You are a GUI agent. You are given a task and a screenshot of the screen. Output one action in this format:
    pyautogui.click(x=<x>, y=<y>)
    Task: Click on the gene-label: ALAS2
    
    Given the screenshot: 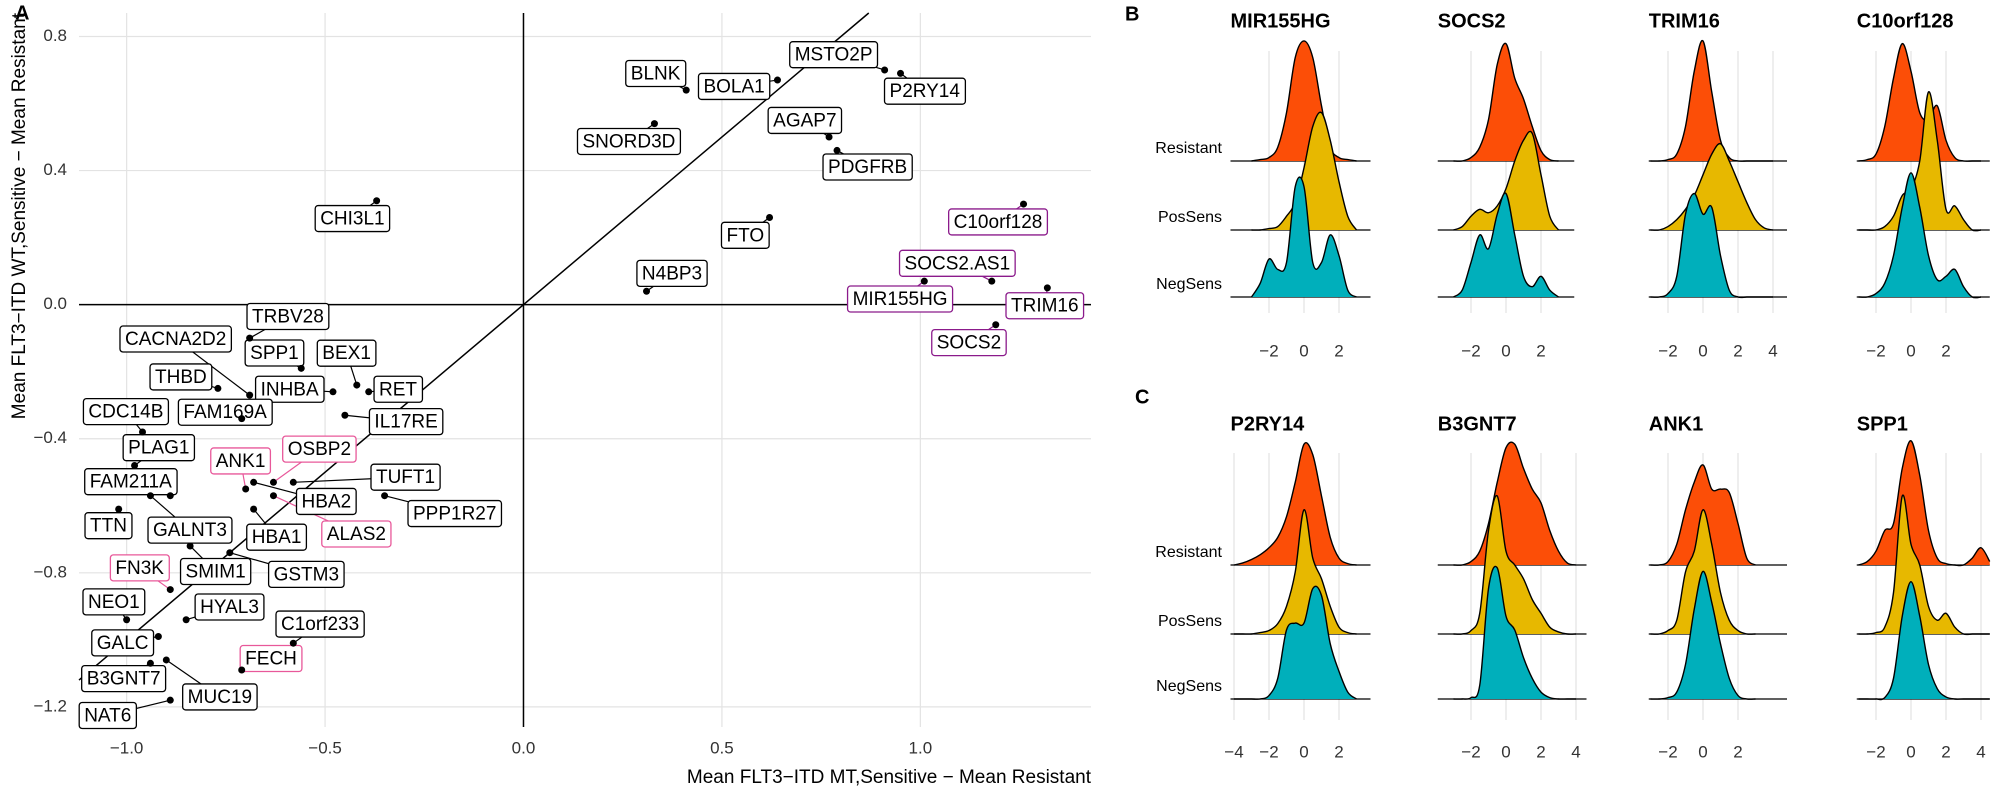 What is the action you would take?
    pyautogui.click(x=356, y=534)
    